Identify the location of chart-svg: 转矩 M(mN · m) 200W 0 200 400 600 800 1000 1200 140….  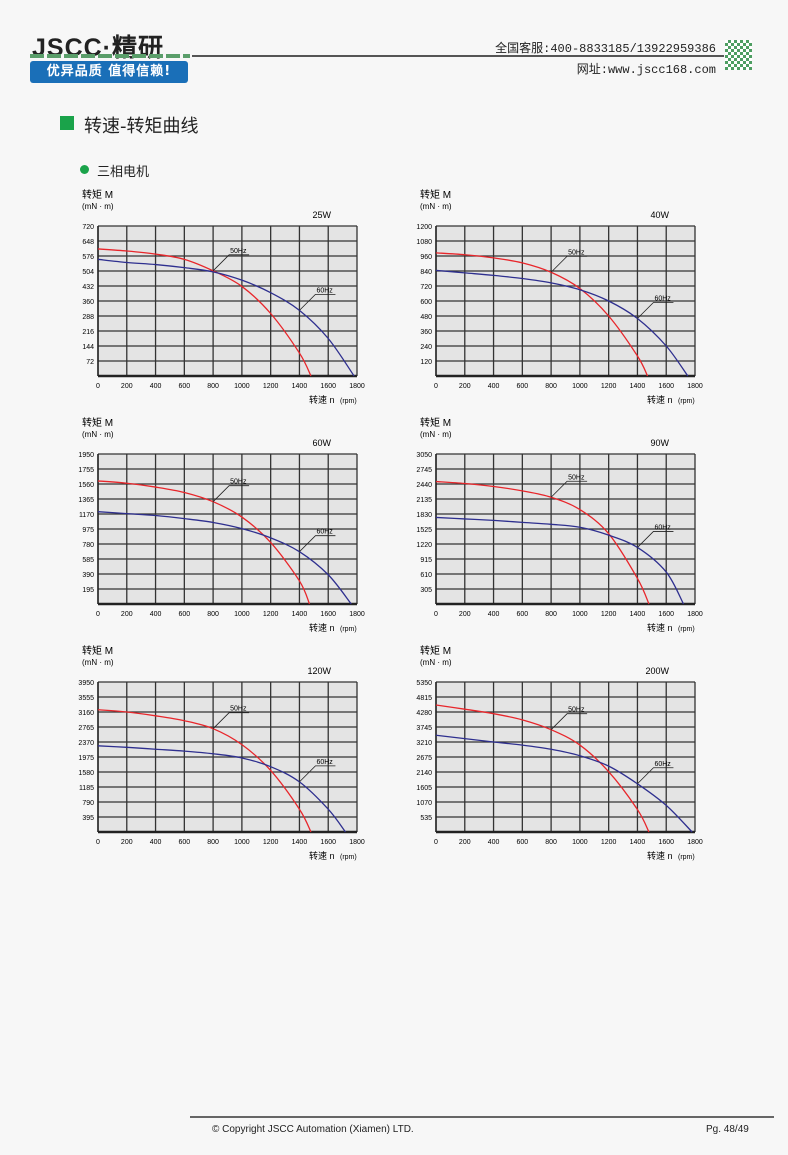
(559, 752).